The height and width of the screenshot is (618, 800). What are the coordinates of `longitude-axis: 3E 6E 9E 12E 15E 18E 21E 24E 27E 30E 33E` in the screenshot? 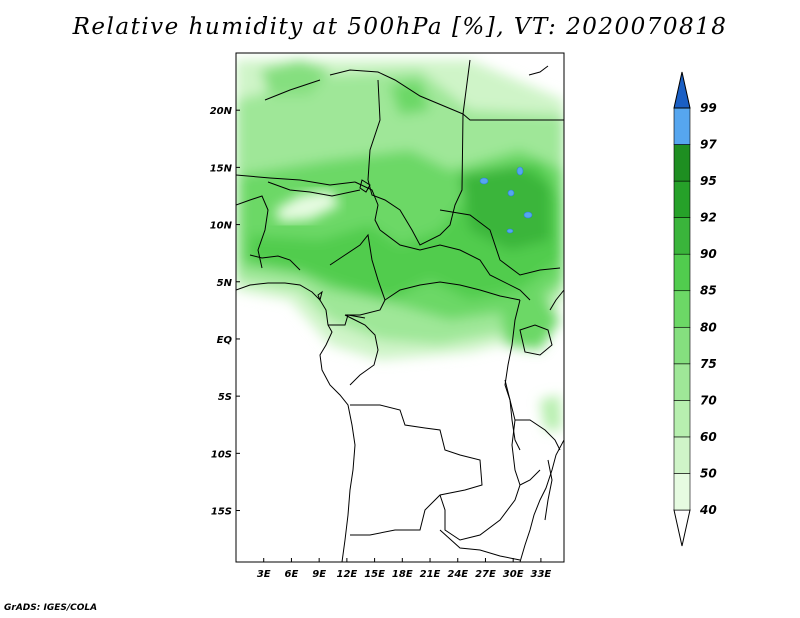 It's located at (404, 569).